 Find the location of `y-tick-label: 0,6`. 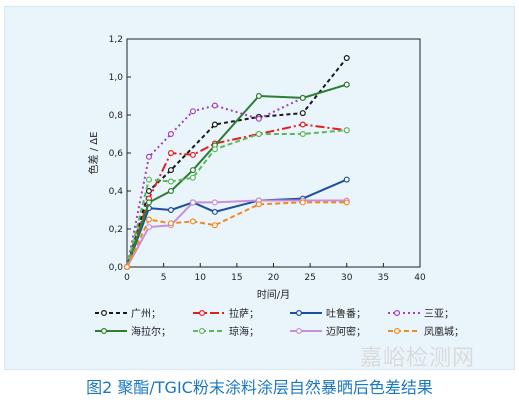

y-tick-label: 0,6 is located at coordinates (116, 154).